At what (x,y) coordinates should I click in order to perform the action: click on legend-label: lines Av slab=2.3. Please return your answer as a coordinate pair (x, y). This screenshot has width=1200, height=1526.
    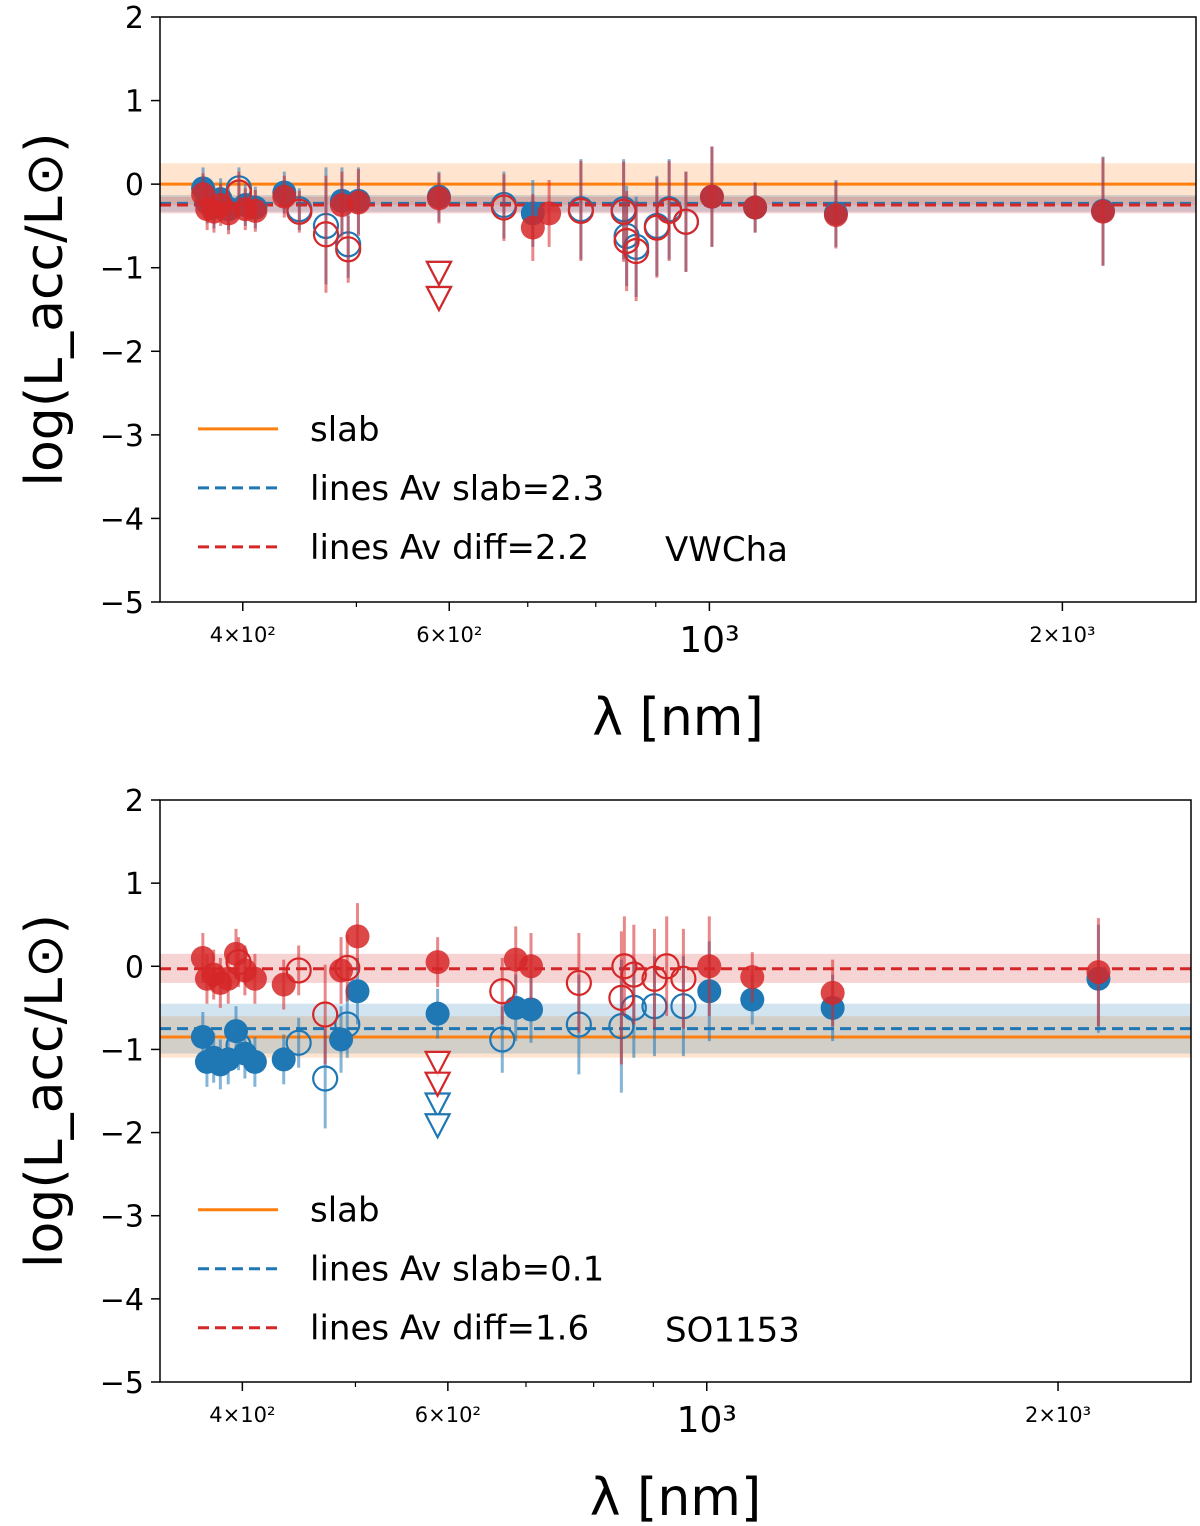
    Looking at the image, I should click on (457, 489).